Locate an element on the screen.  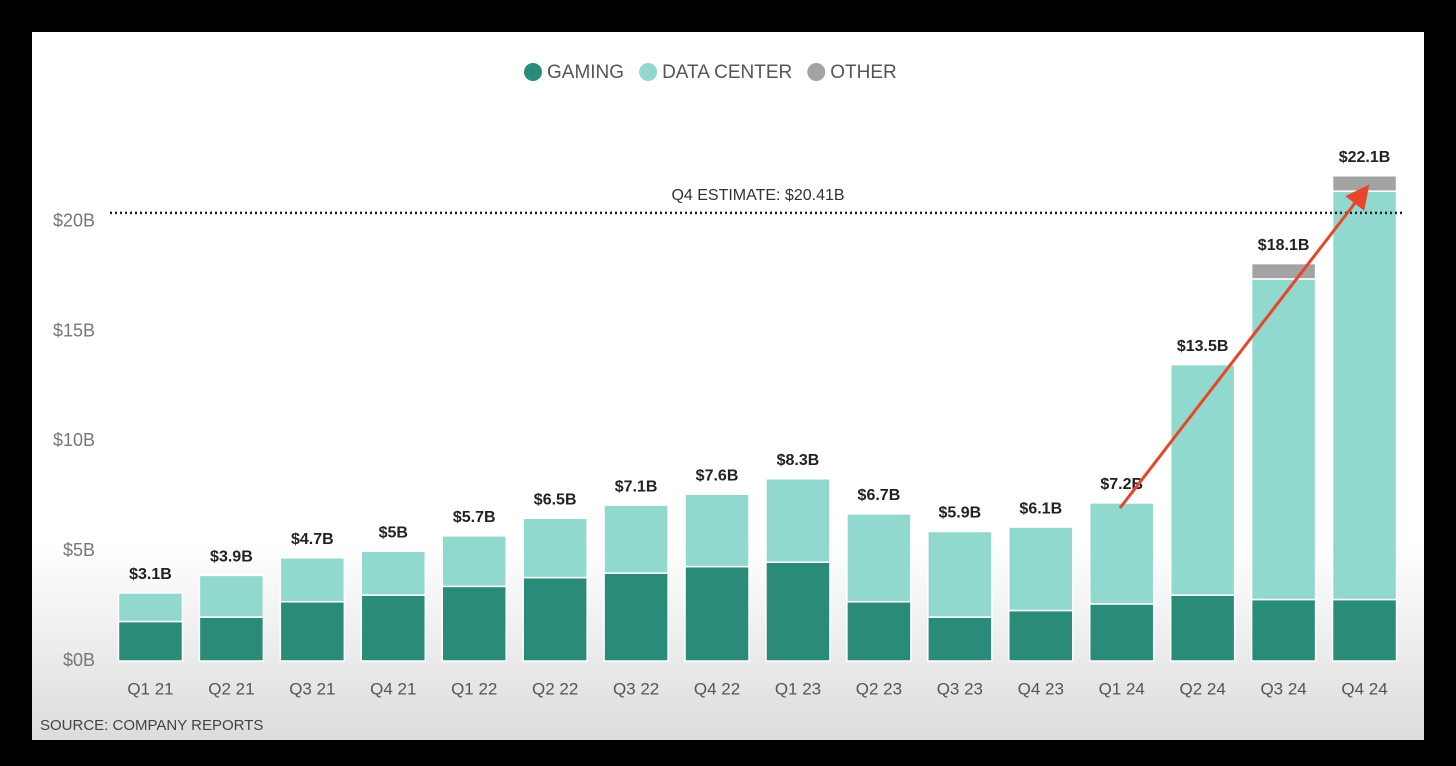
data-label: $7.6B is located at coordinates (717, 475).